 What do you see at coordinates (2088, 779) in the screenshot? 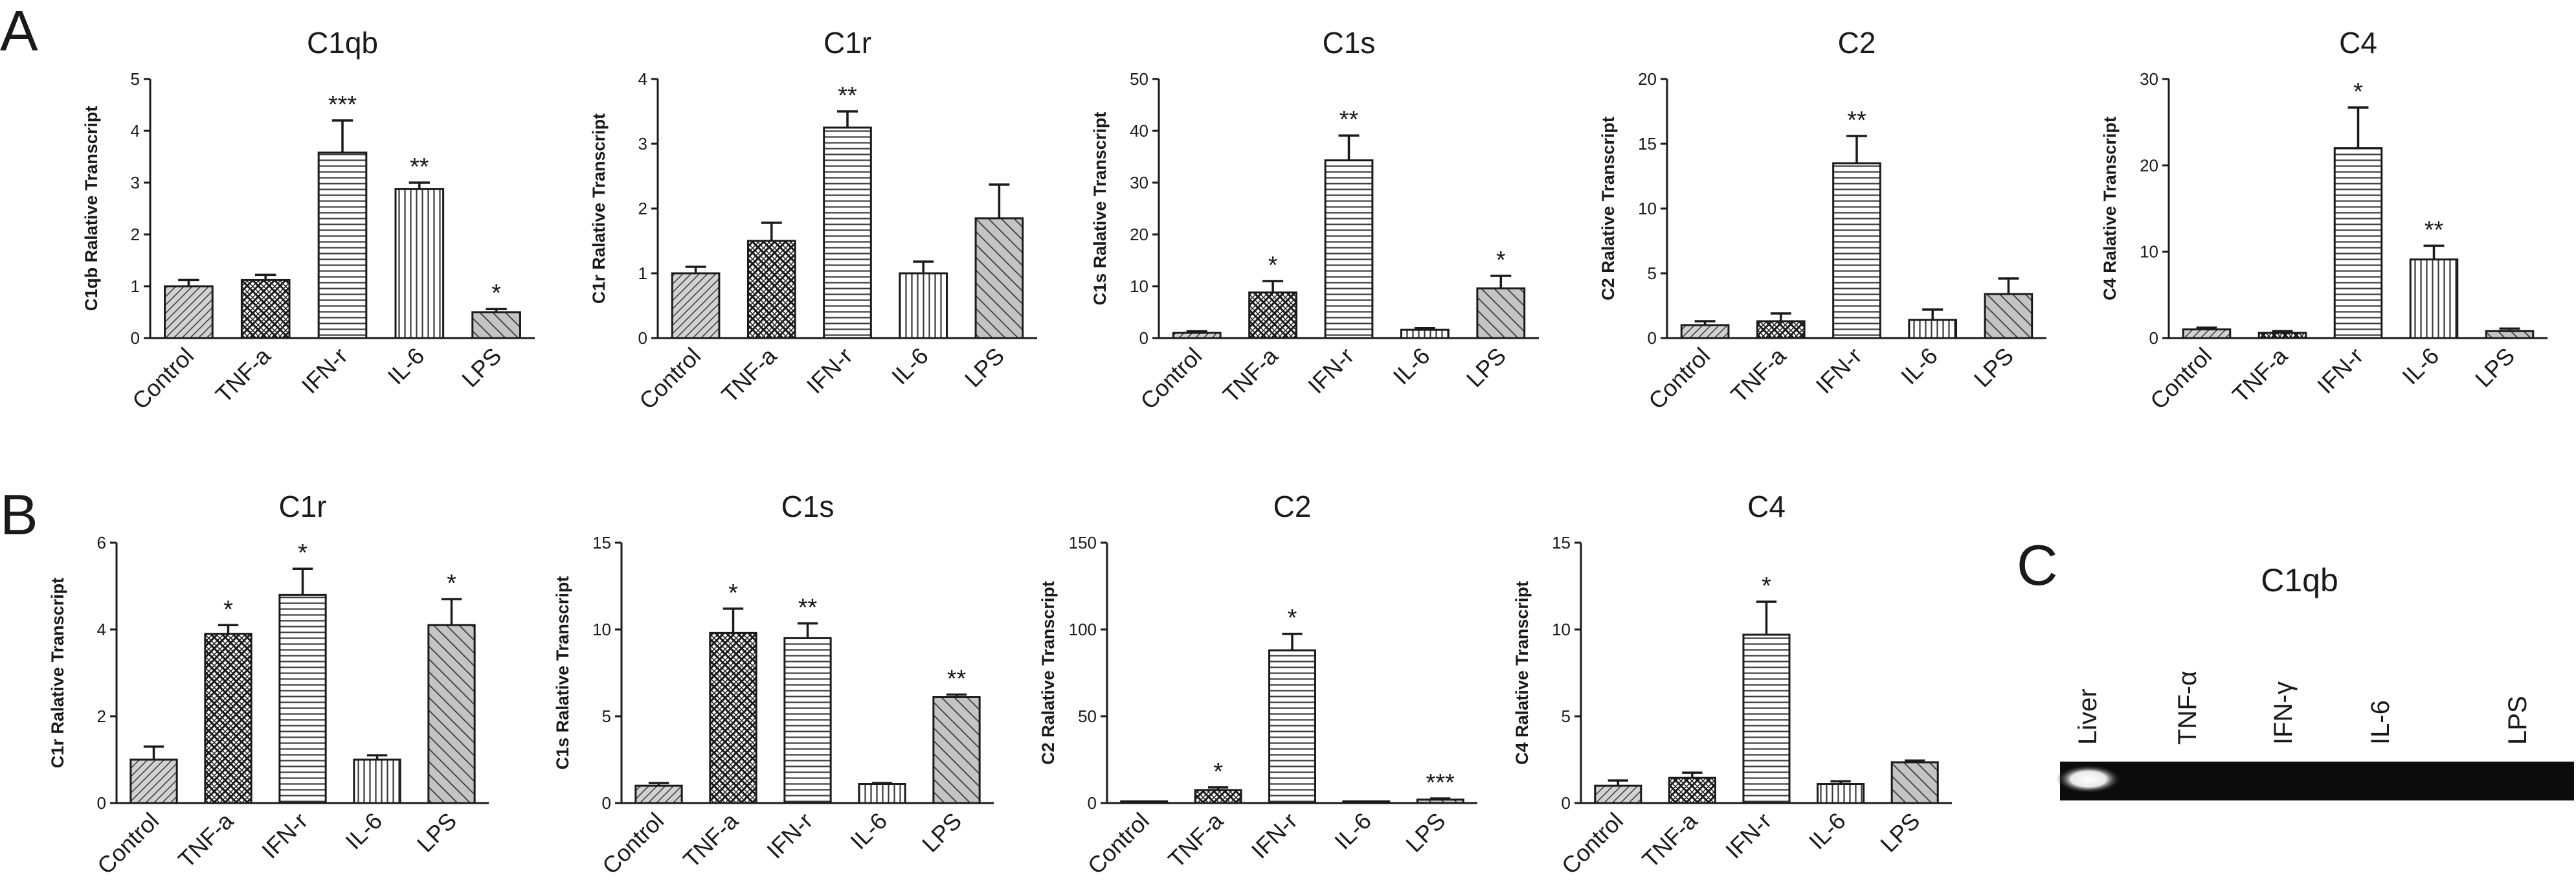
I see `gel-bands` at bounding box center [2088, 779].